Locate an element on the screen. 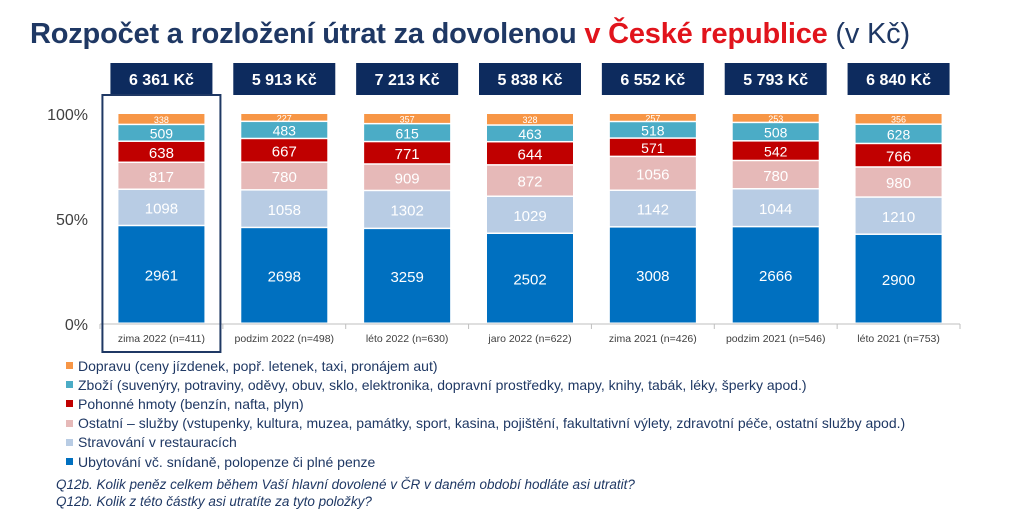  data-label: 3008 is located at coordinates (652, 276).